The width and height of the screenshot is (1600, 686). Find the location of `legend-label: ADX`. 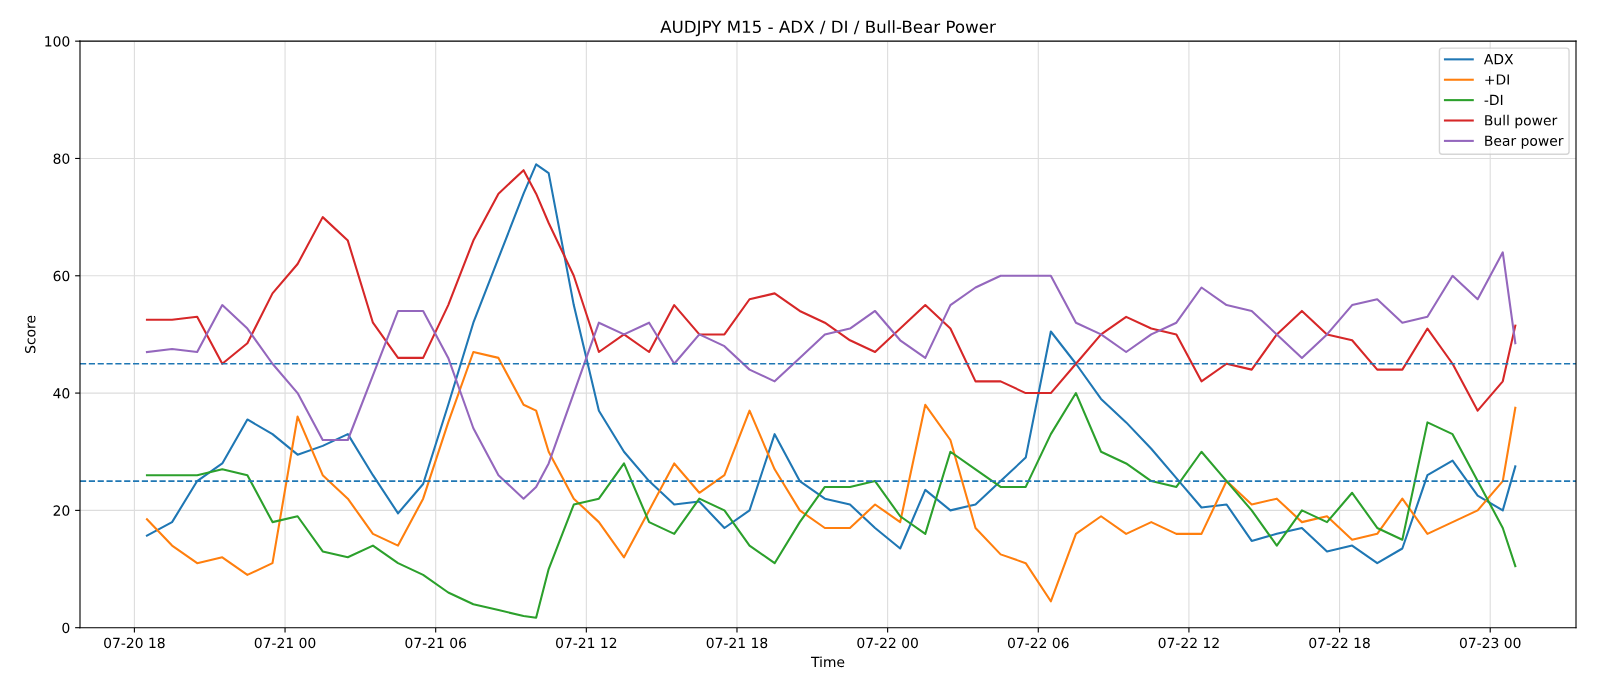

legend-label: ADX is located at coordinates (1498, 59).